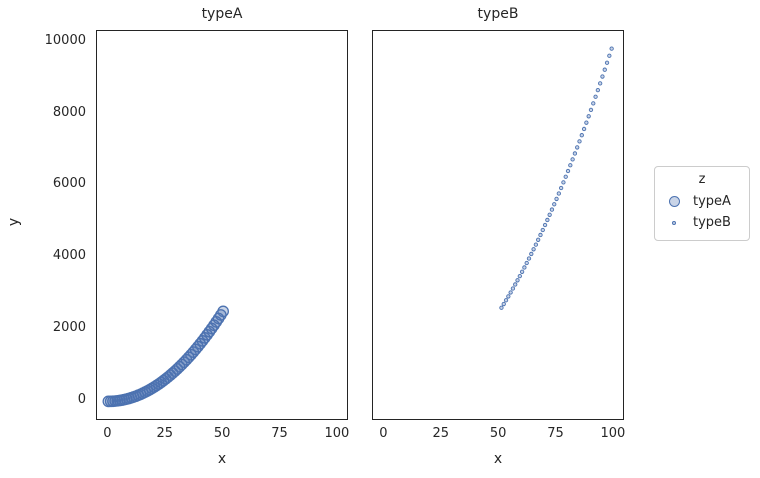  Describe the element at coordinates (222, 14) in the screenshot. I see `facet-title-typeA: typeA` at that location.